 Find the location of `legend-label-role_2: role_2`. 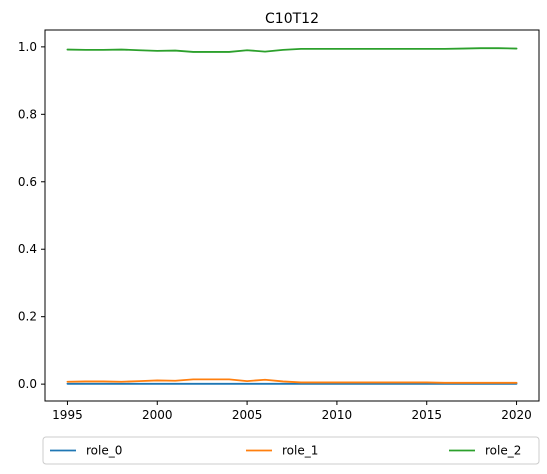

legend-label-role_2: role_2 is located at coordinates (503, 451).